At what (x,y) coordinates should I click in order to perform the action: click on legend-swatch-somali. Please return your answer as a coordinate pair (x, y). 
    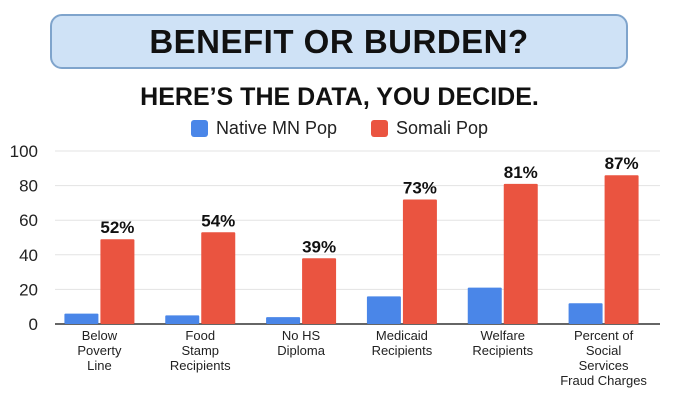
    Looking at the image, I should click on (379, 128).